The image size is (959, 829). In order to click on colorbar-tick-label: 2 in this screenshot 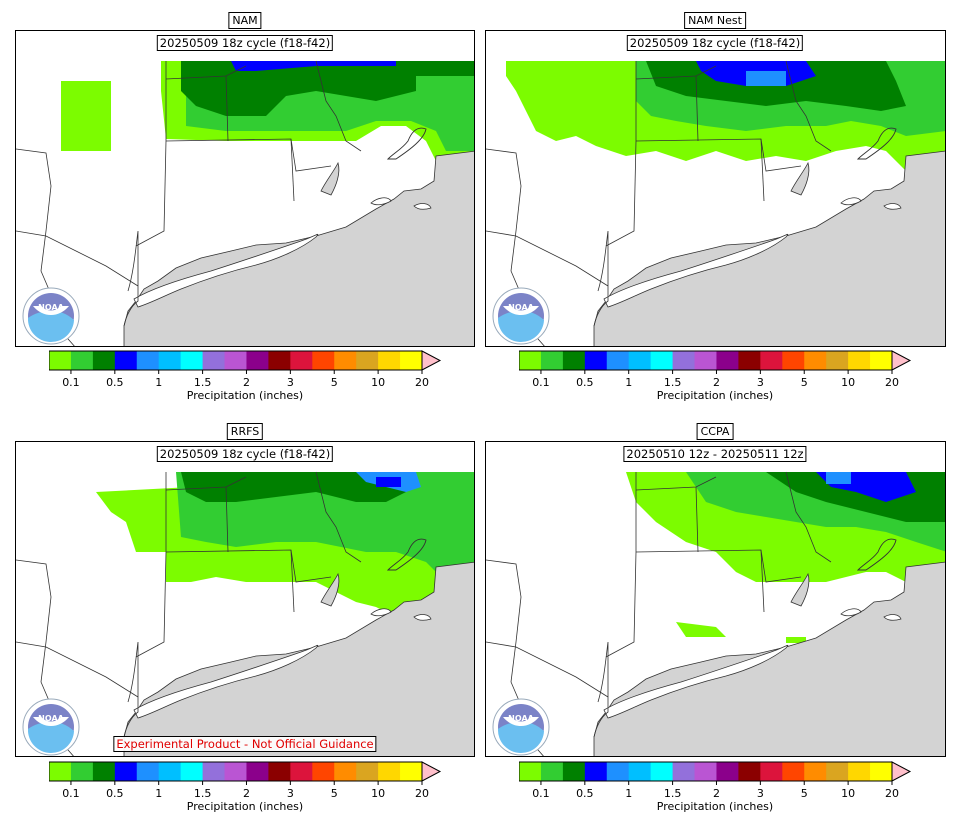, I will do `click(716, 382)`.